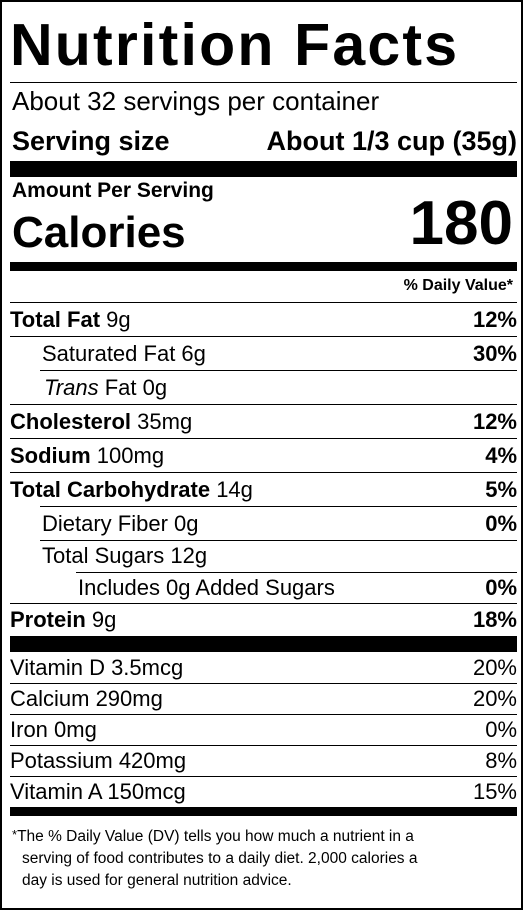  I want to click on nutrient-name: Dietary Fiber, so click(108, 523).